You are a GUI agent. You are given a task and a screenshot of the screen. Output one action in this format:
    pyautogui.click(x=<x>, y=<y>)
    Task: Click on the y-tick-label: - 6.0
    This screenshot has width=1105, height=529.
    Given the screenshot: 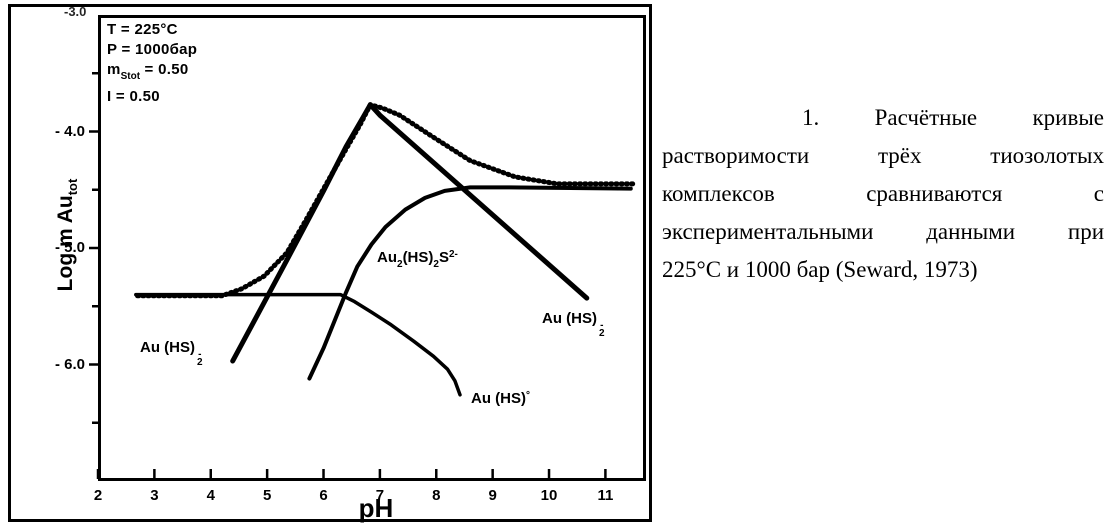 What is the action you would take?
    pyautogui.click(x=69, y=364)
    